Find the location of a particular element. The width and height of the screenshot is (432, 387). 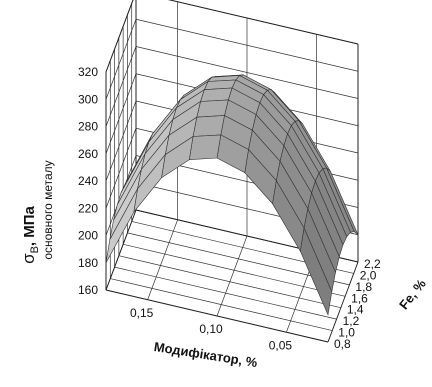

y-tick-label: 2,2 is located at coordinates (372, 264).